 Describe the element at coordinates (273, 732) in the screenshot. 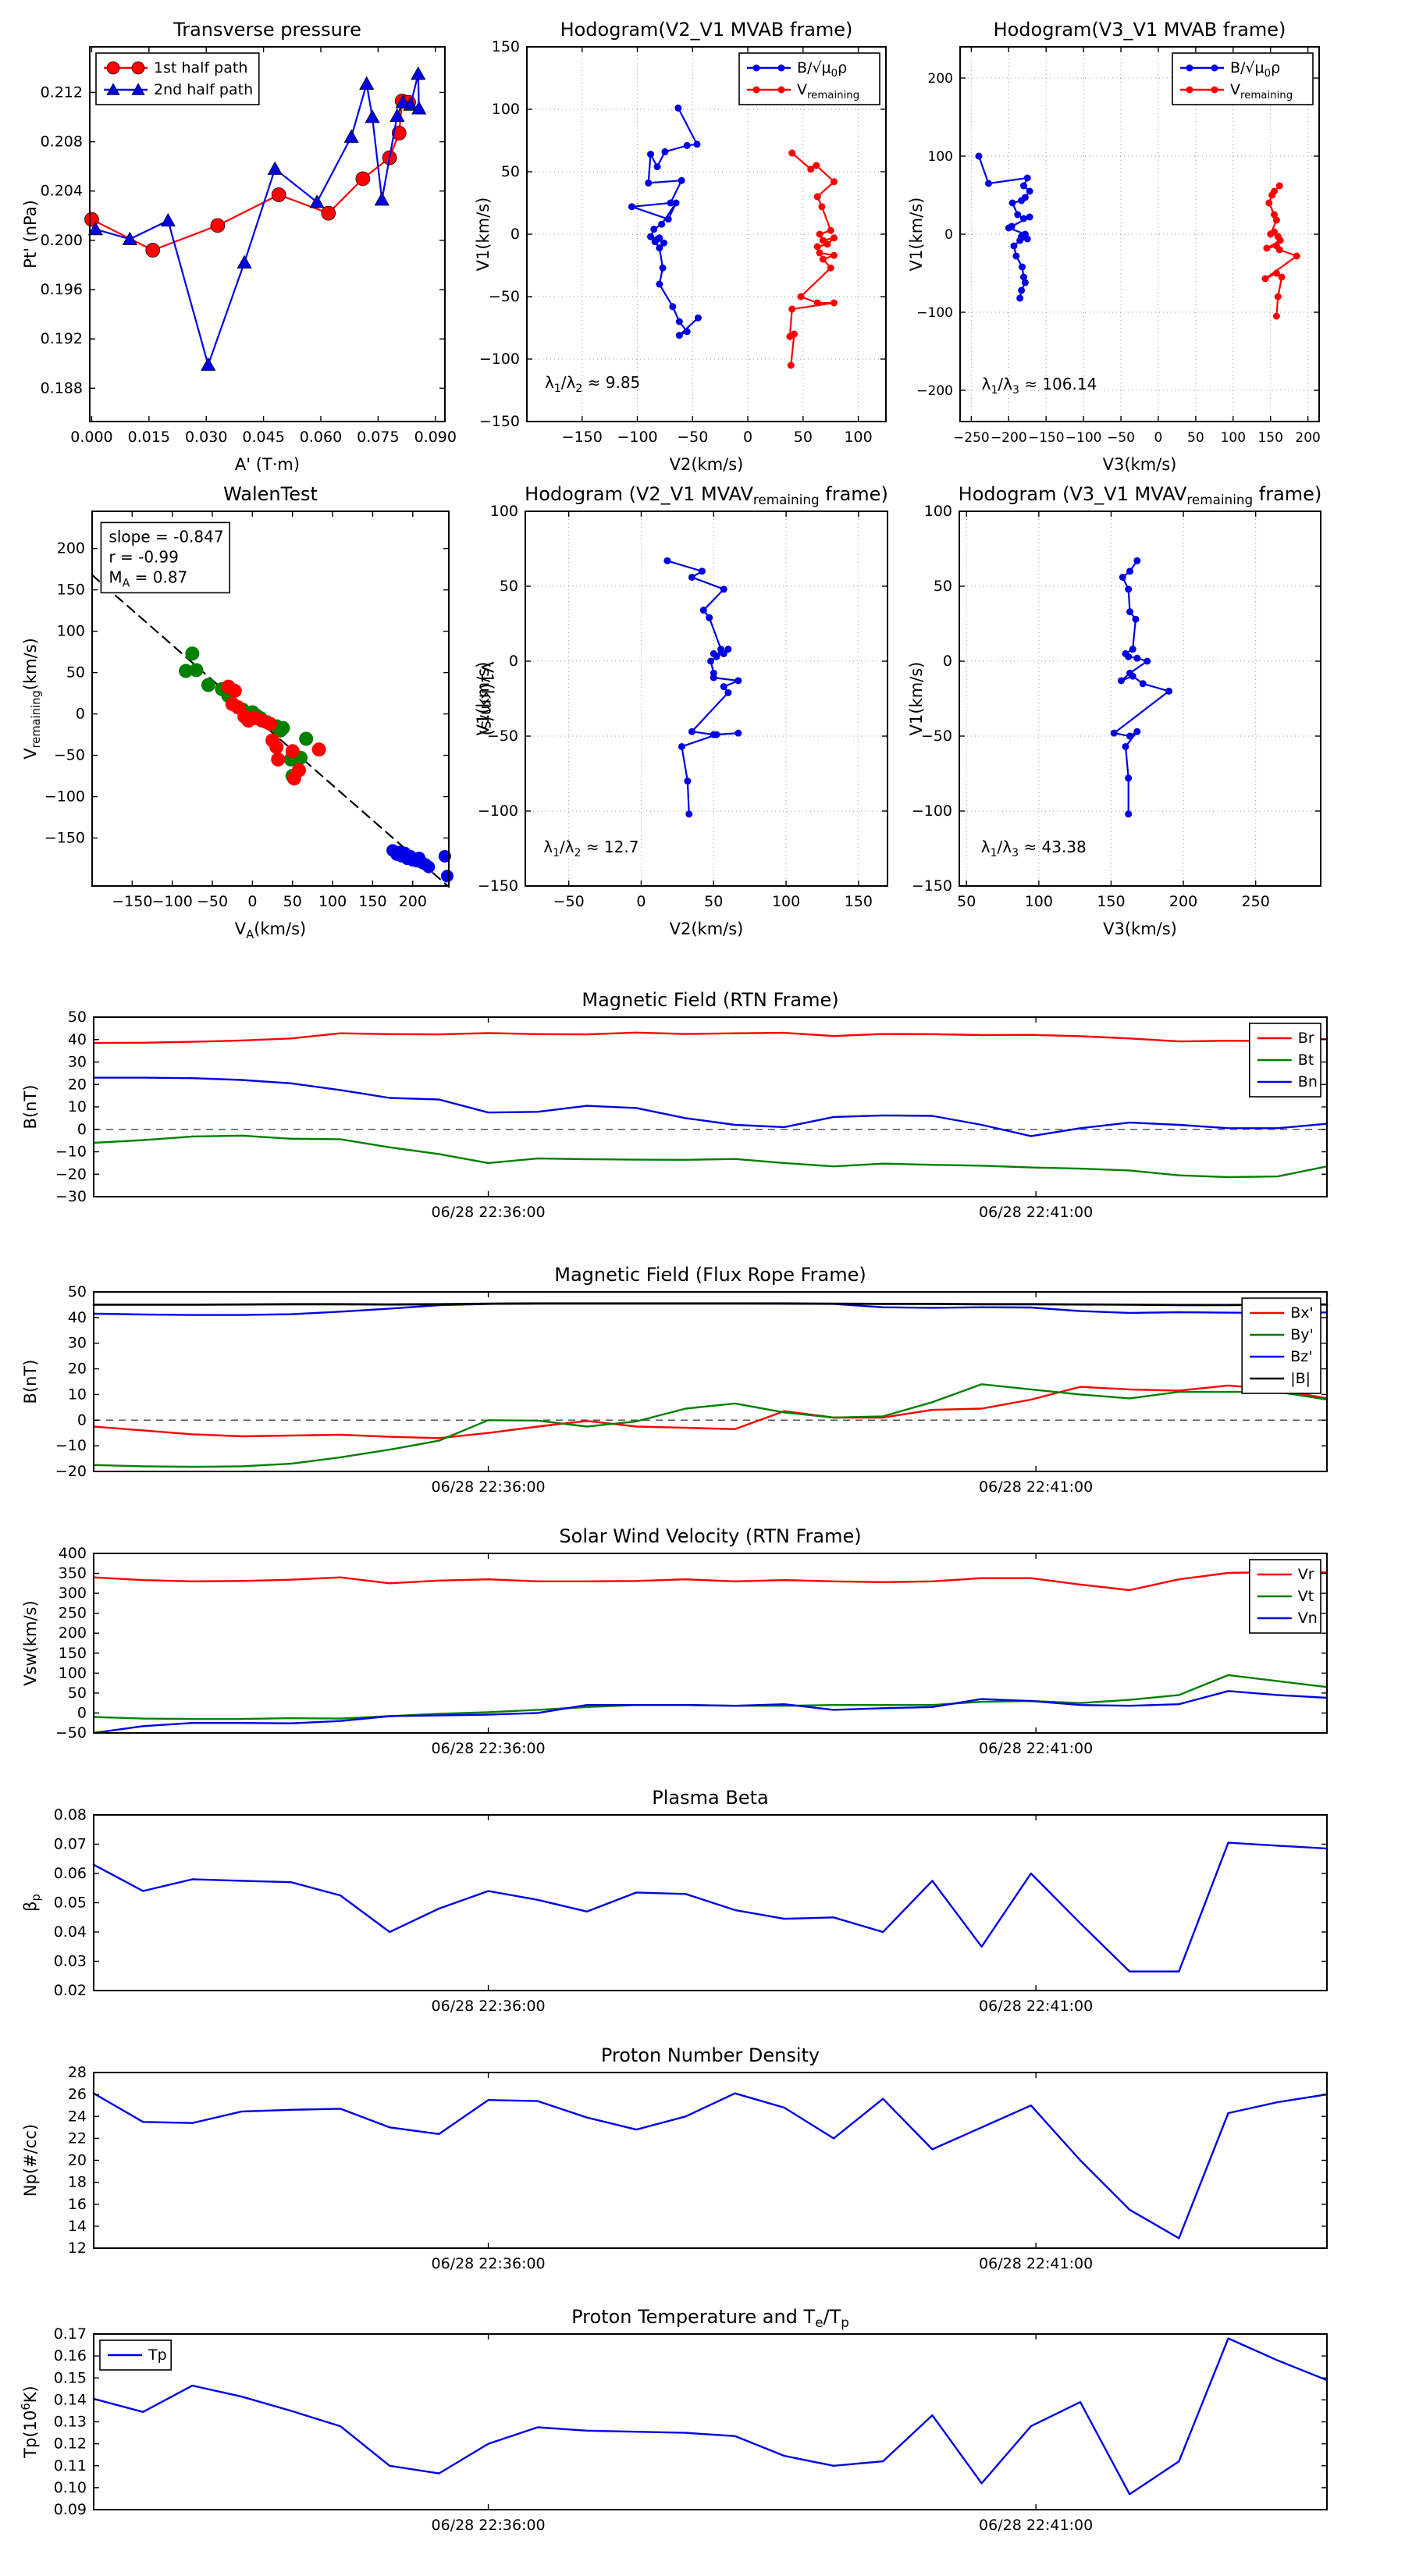

I see `series-walen-red` at that location.